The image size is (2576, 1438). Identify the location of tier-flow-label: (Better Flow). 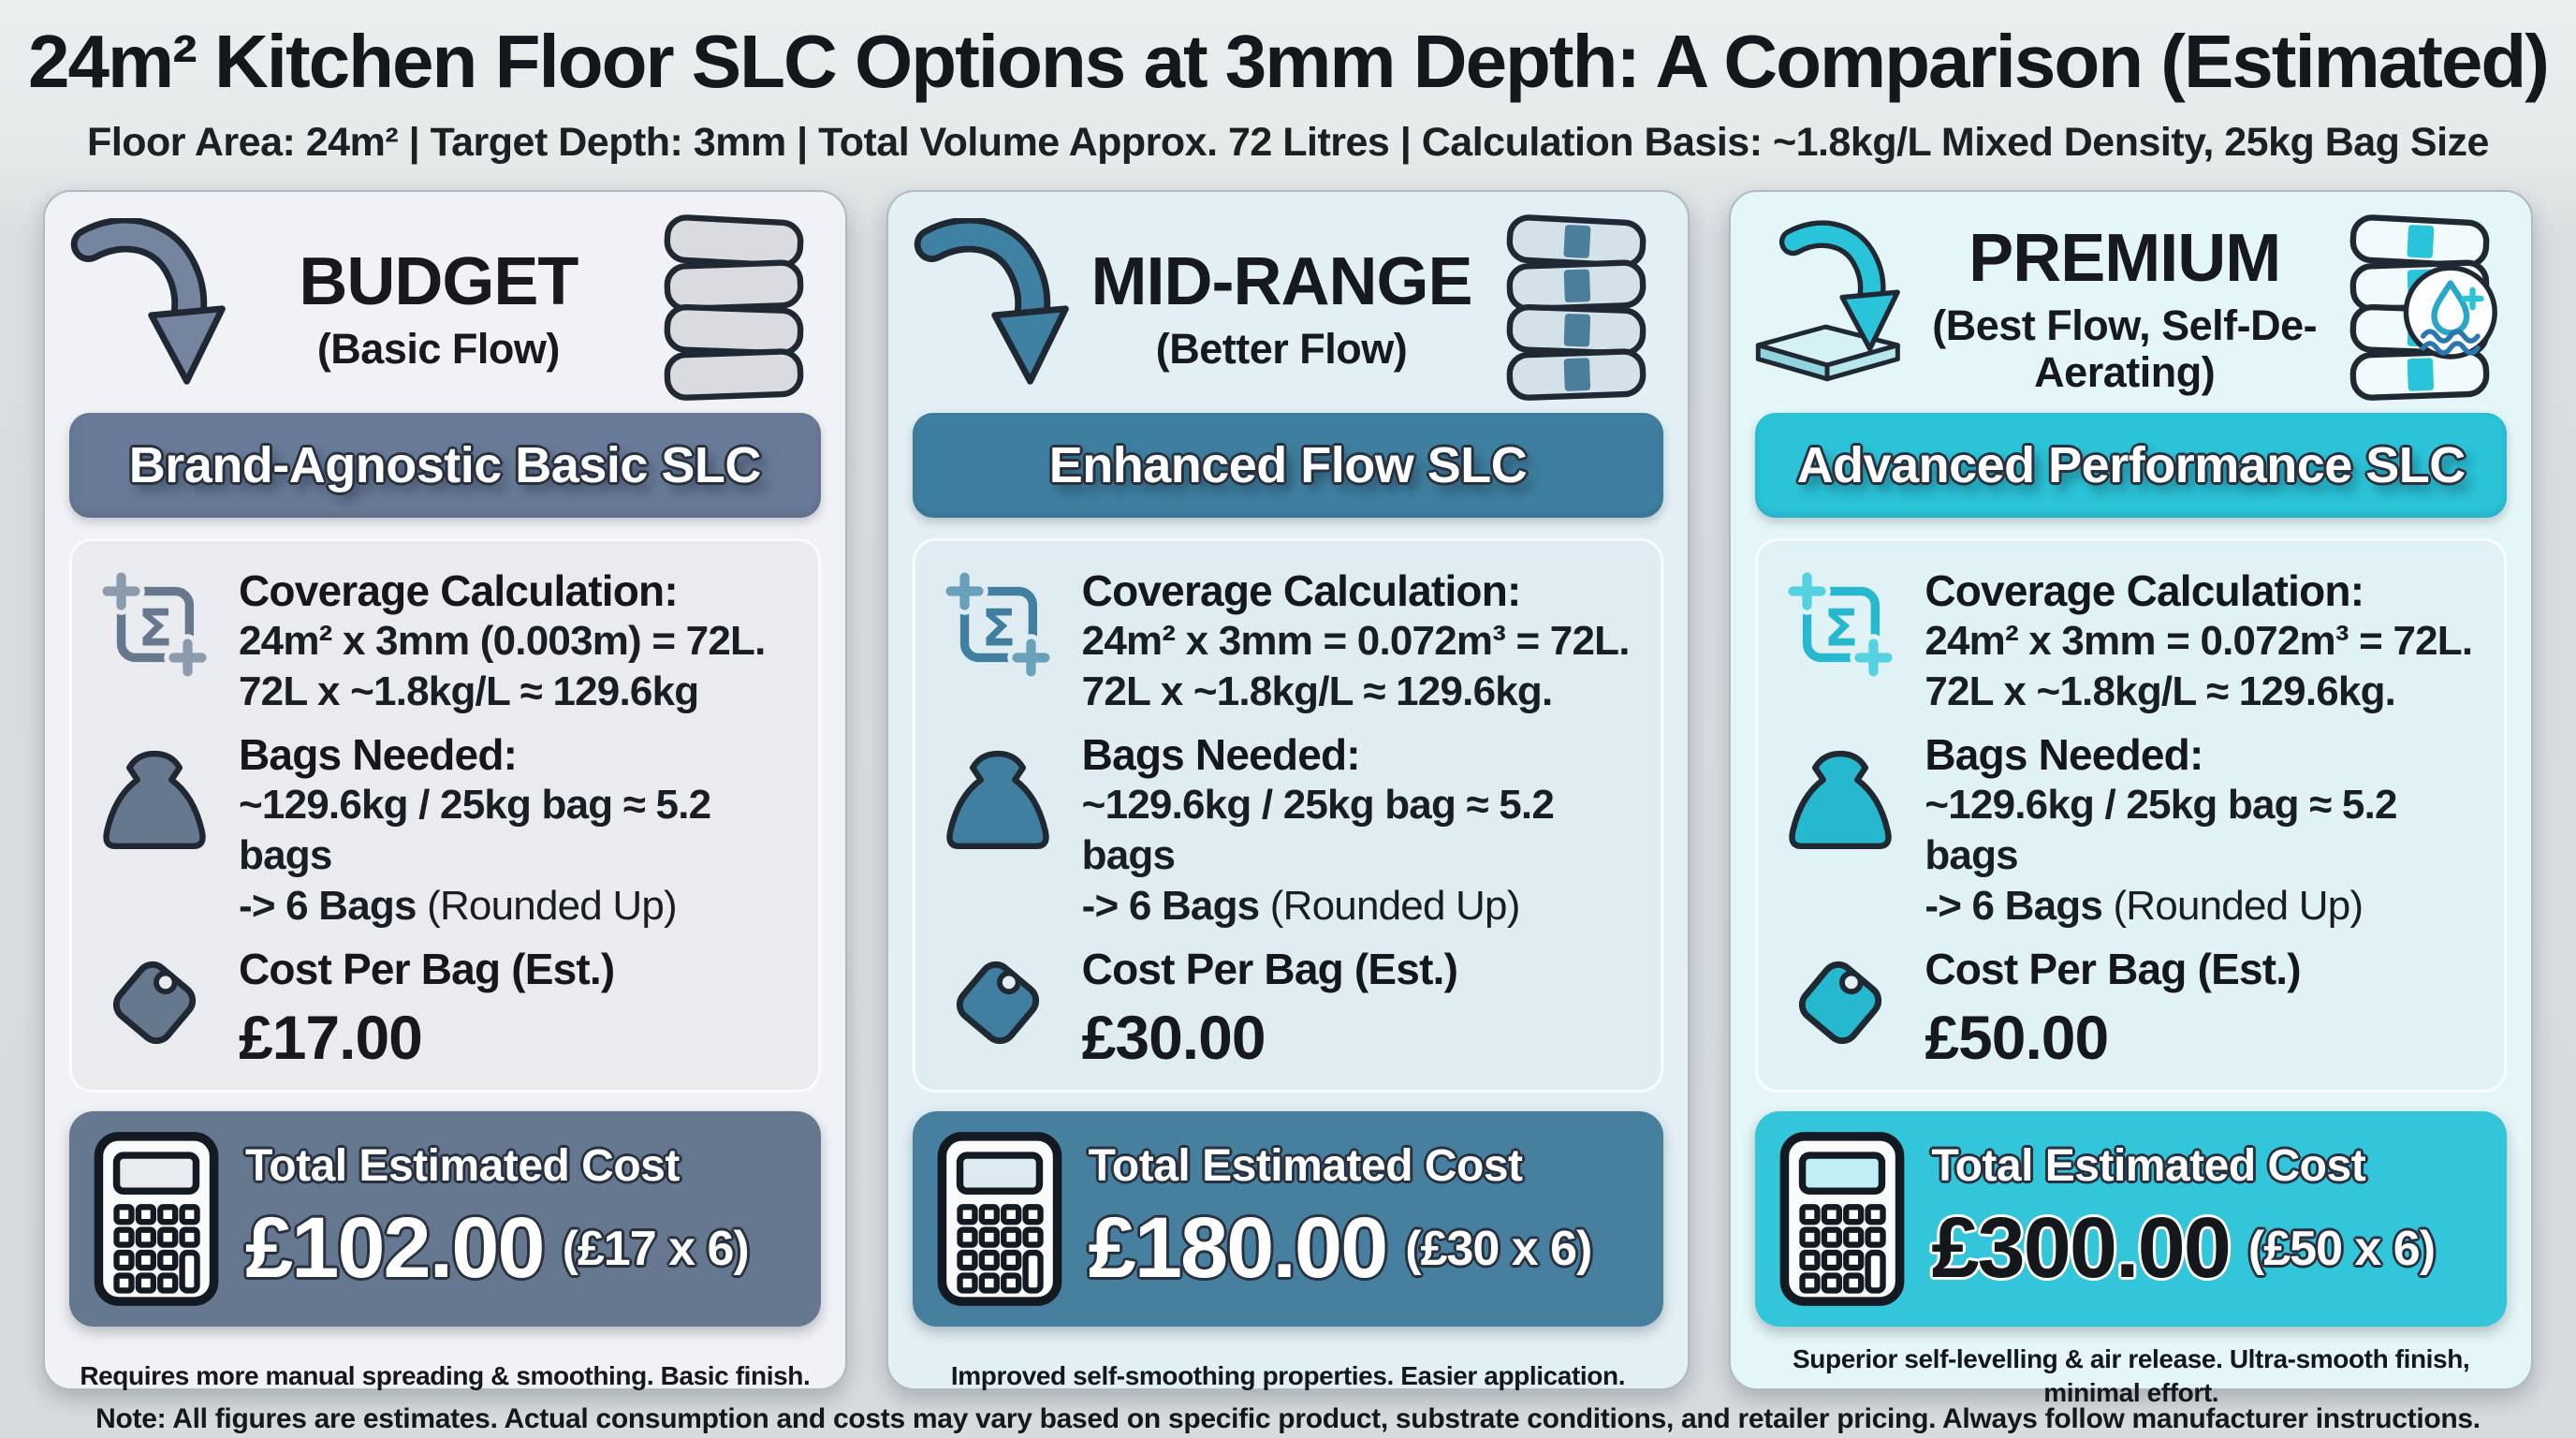
(1281, 348).